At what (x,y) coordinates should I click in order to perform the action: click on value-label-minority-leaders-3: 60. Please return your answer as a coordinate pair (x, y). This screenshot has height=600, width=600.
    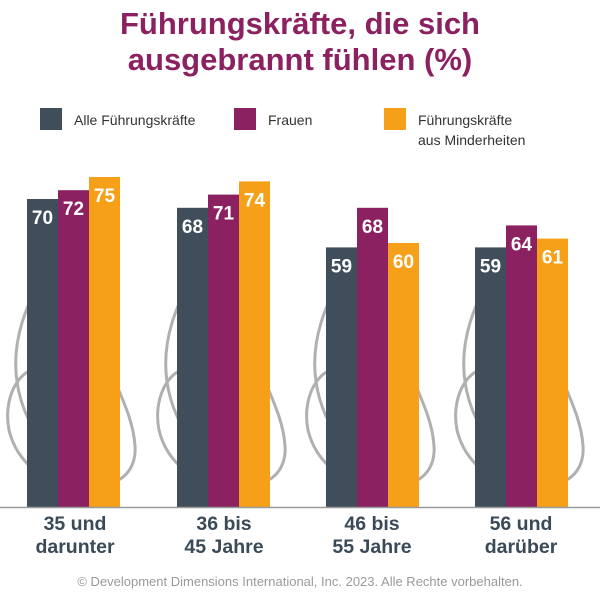
    Looking at the image, I should click on (403, 262).